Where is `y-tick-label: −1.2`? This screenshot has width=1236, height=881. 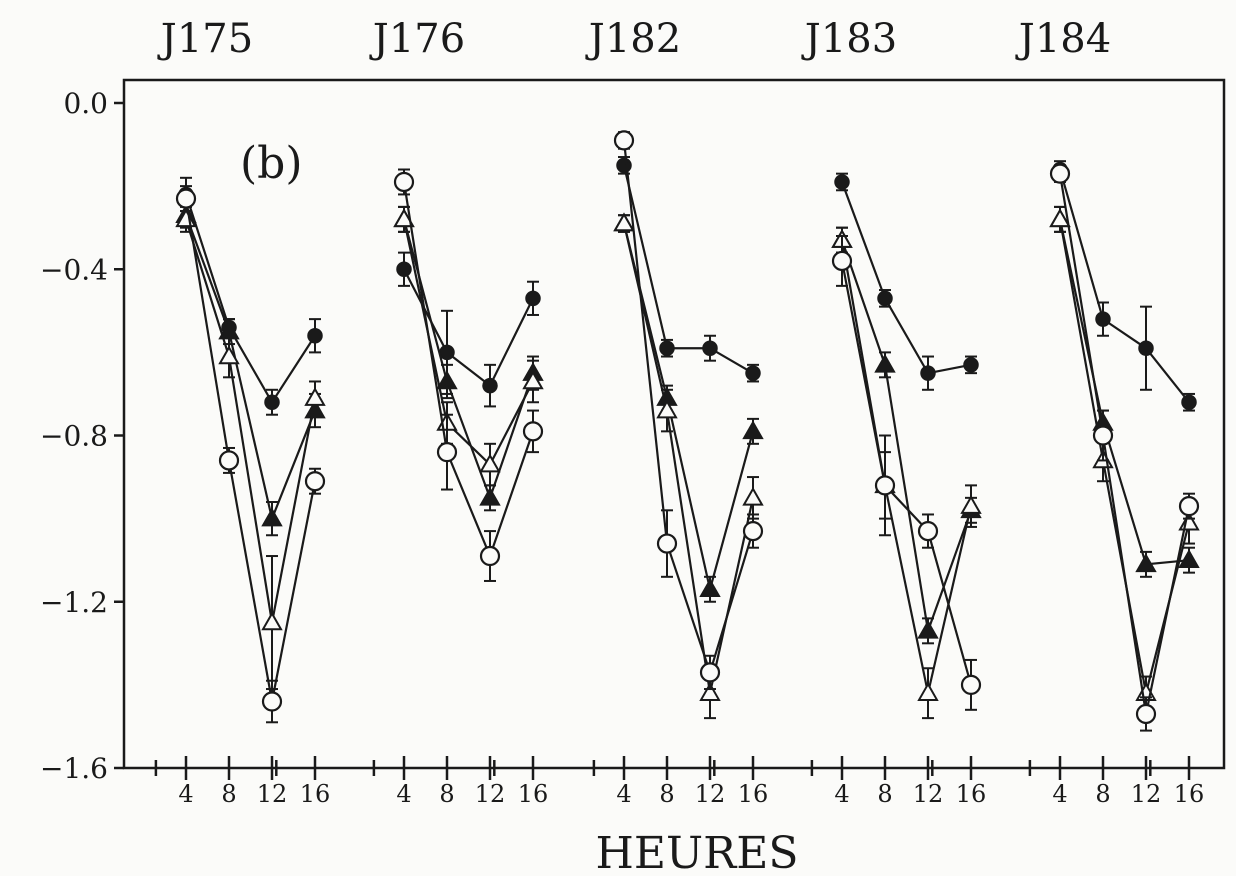 y-tick-label: −1.2 is located at coordinates (74, 602).